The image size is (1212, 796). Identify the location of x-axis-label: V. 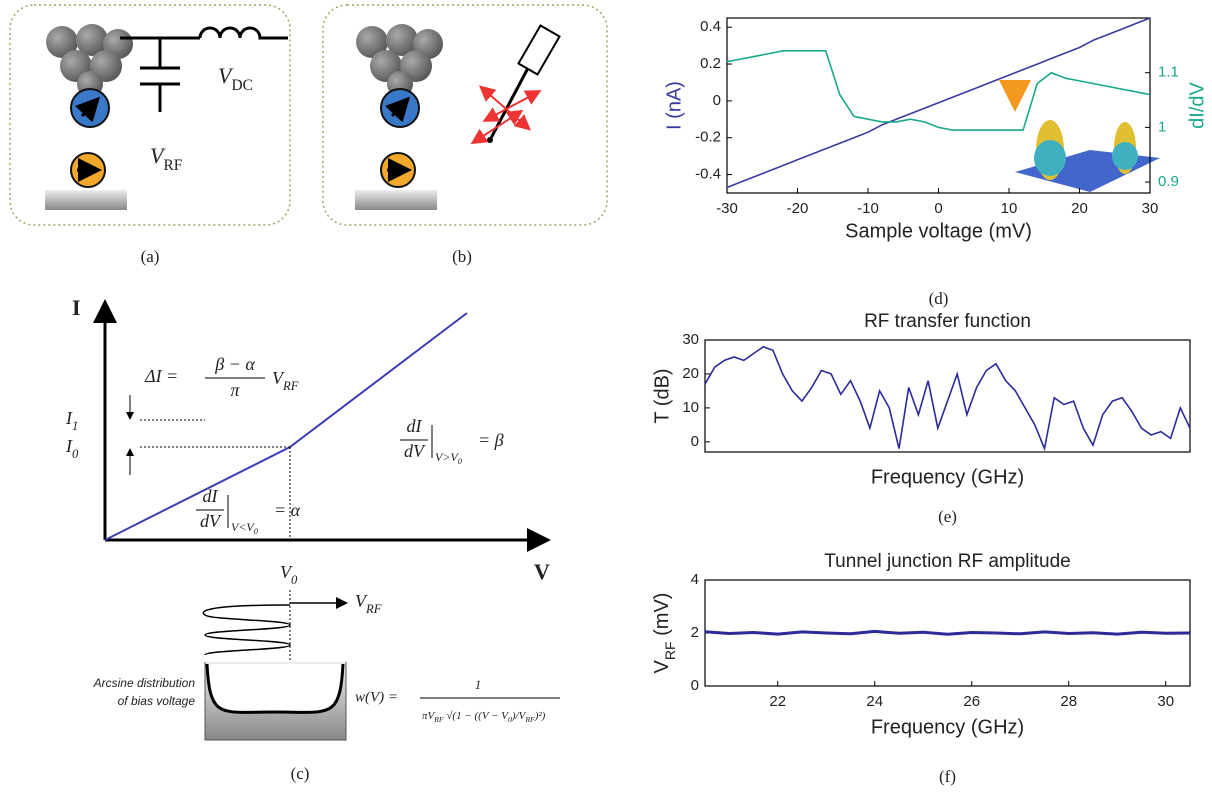
(542, 571).